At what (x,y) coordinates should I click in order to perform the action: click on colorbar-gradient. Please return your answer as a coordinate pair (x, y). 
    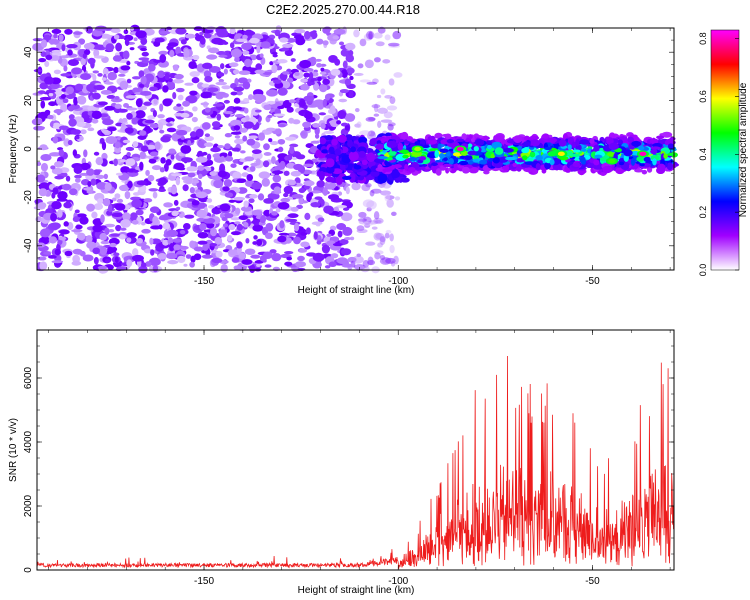
    Looking at the image, I should click on (725, 150).